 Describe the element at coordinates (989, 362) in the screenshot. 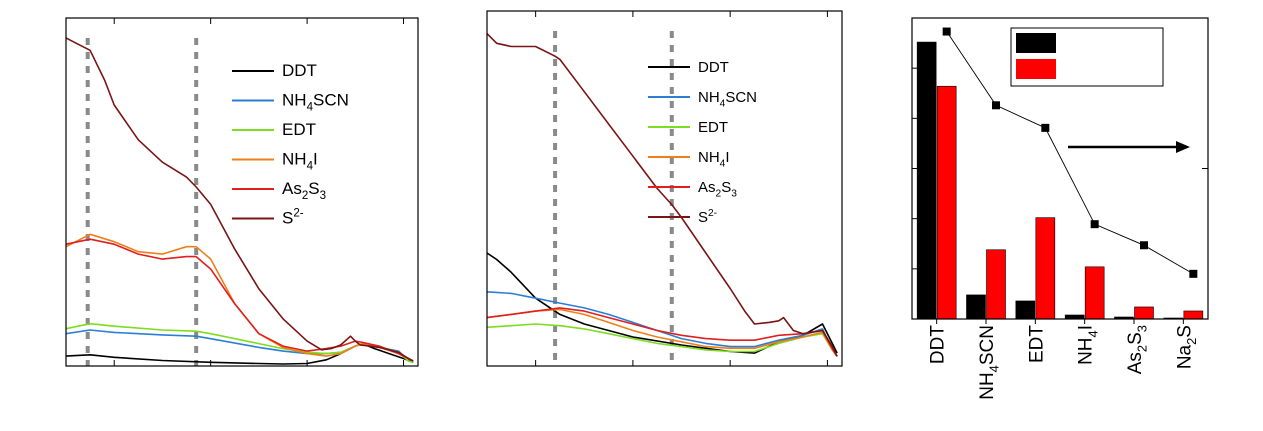

I see `x-tick-label-NH4SCN: NH4SCN` at that location.